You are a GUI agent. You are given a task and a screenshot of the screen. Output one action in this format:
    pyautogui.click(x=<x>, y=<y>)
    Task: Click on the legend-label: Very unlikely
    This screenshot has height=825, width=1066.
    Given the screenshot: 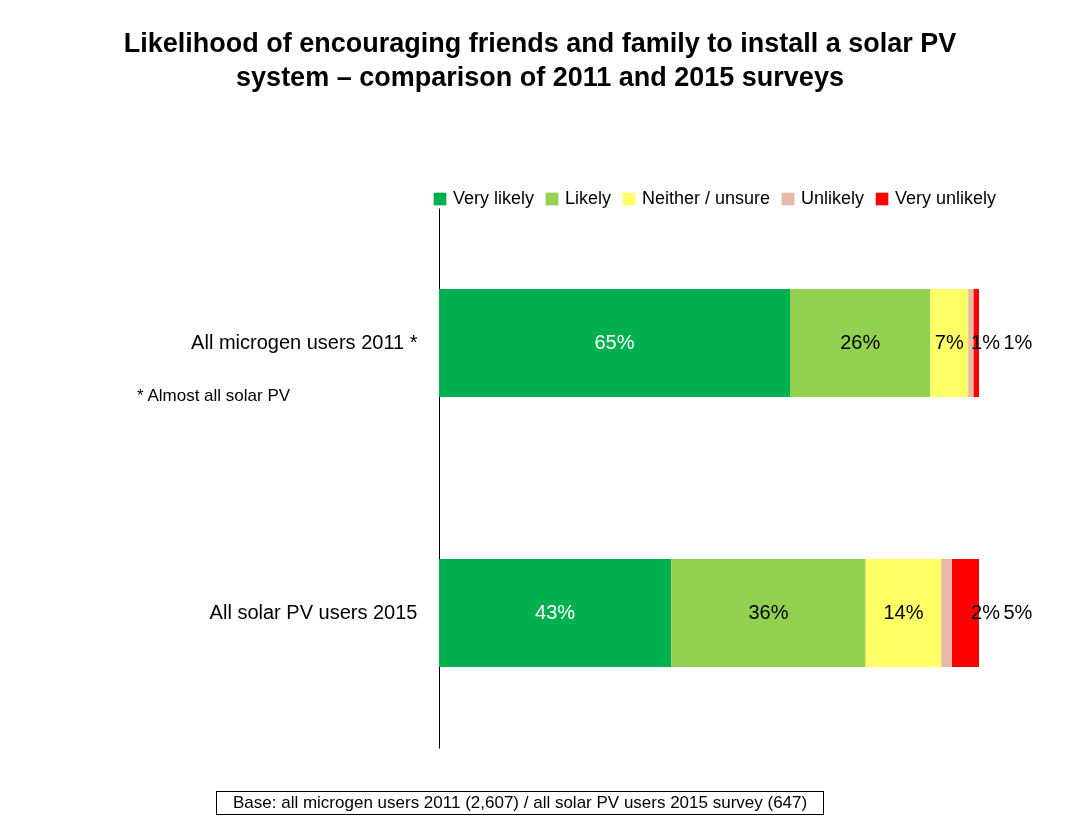 What is the action you would take?
    pyautogui.click(x=946, y=198)
    